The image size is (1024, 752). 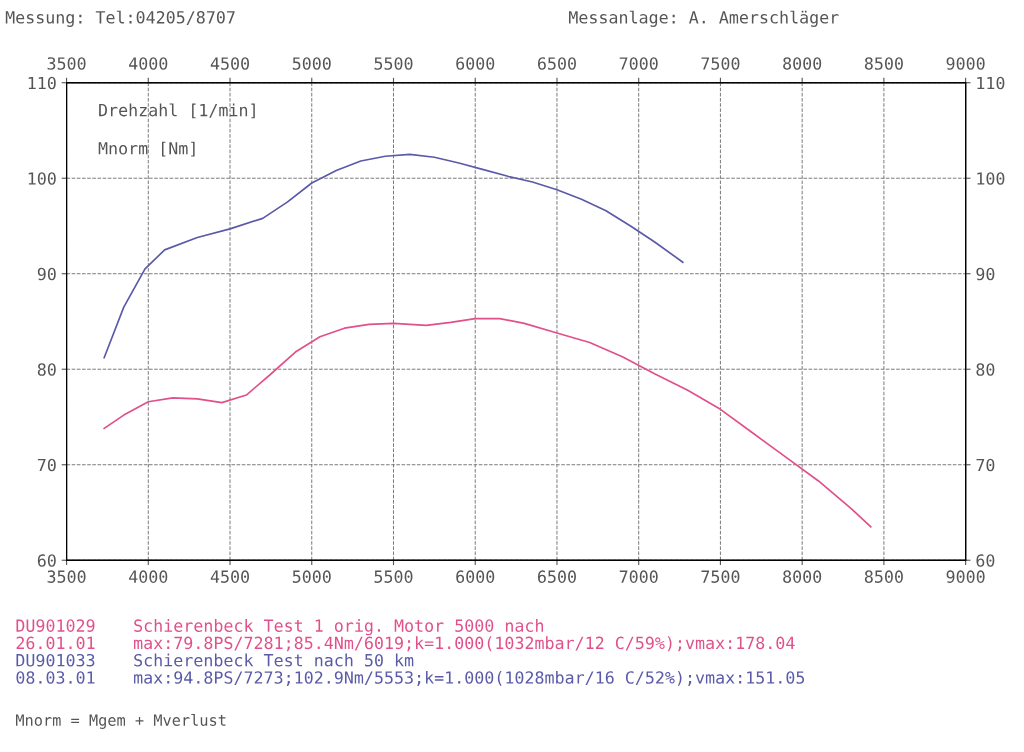 I want to click on x2-tick-label: 6500, so click(x=556, y=63).